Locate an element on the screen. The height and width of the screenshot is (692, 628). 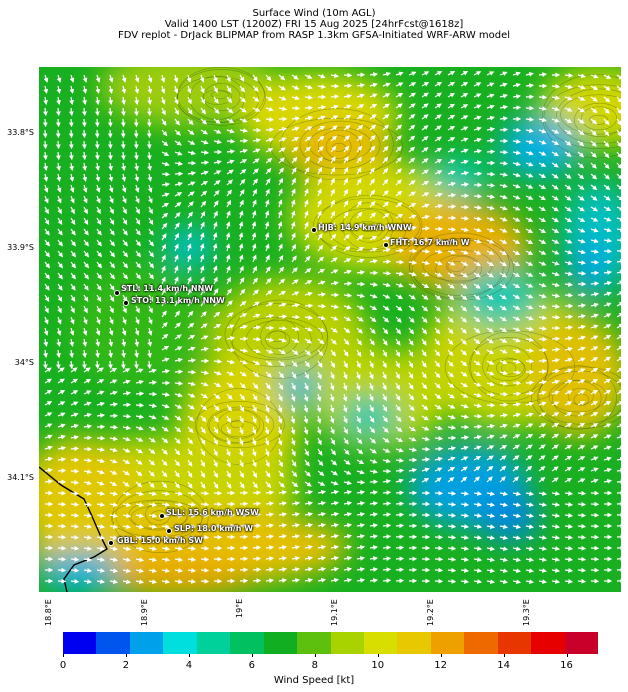
map-title: Surface Wind (10m AGL) is located at coordinates (314, 13).